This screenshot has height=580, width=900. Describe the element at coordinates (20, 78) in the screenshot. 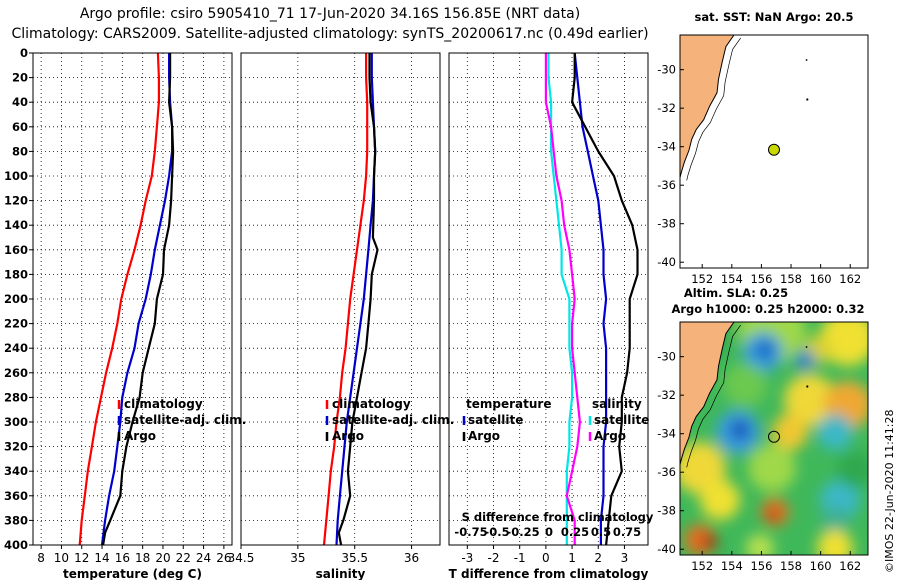

I see `y-tick-label: 20` at that location.